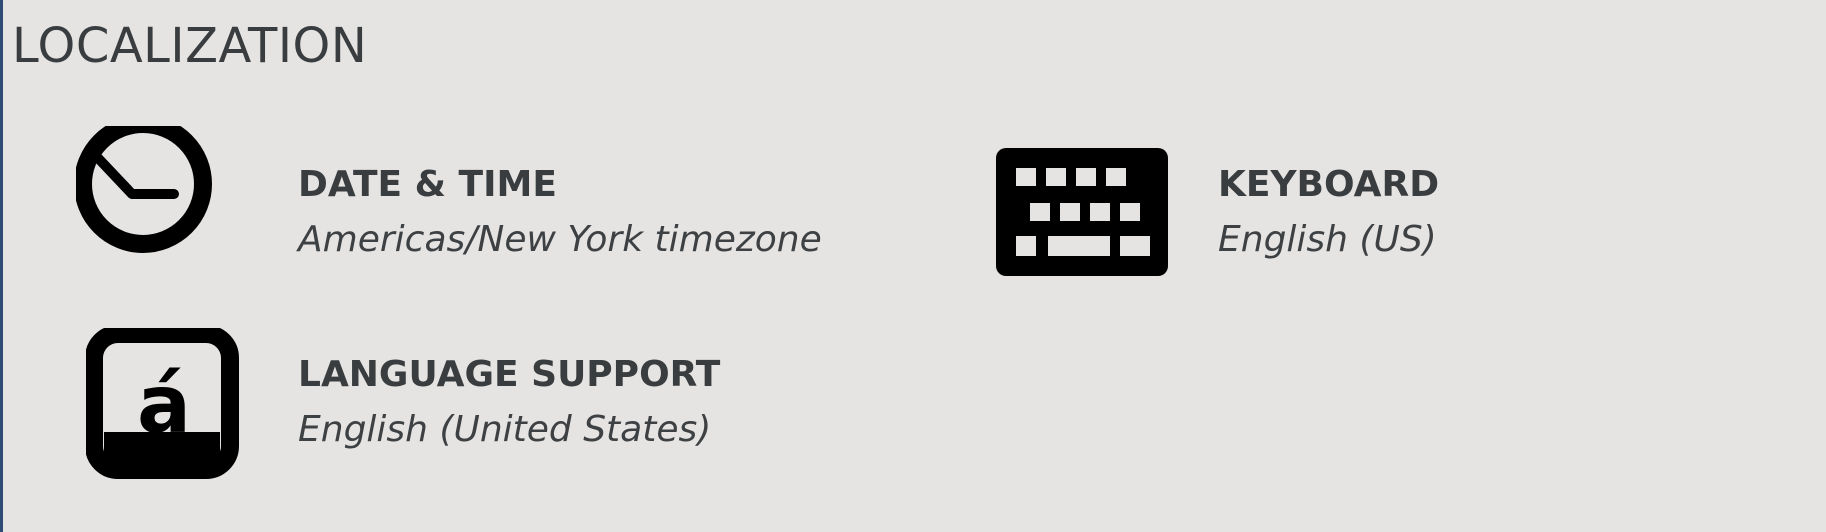  What do you see at coordinates (1329, 184) in the screenshot?
I see `keyboard-title: KEYBOARD` at bounding box center [1329, 184].